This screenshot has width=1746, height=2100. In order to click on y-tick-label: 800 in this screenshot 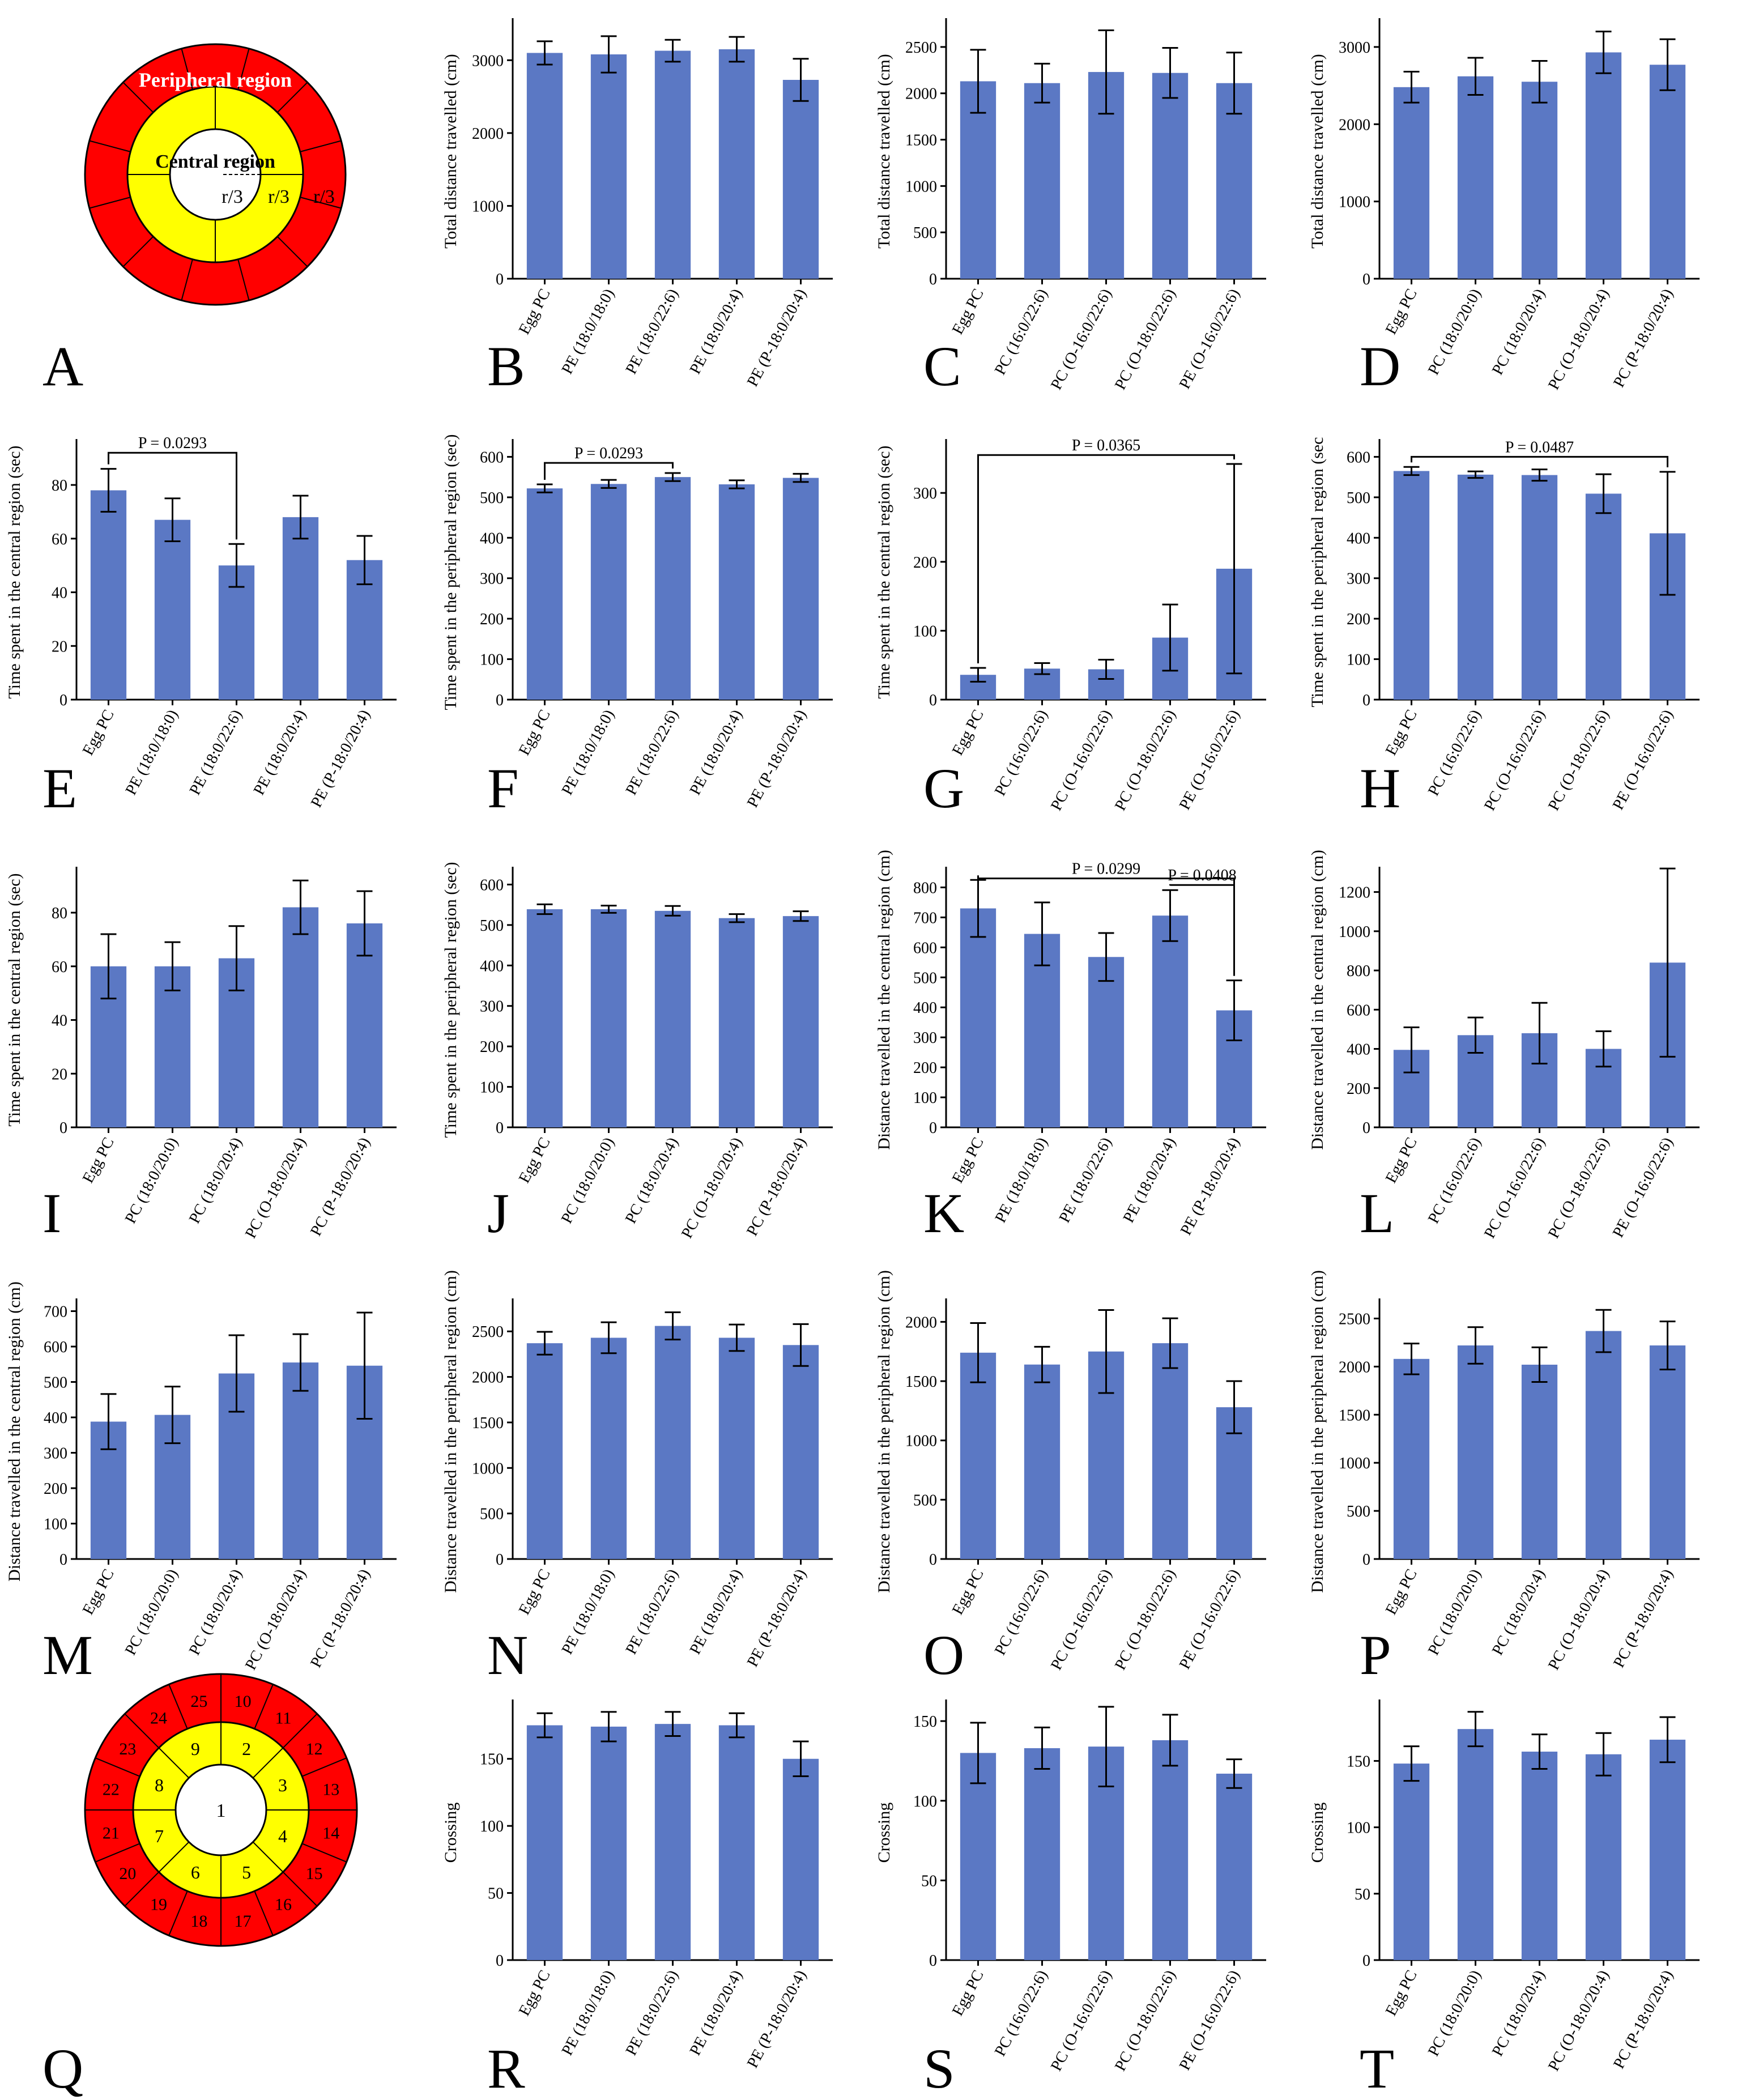, I will do `click(1358, 971)`.